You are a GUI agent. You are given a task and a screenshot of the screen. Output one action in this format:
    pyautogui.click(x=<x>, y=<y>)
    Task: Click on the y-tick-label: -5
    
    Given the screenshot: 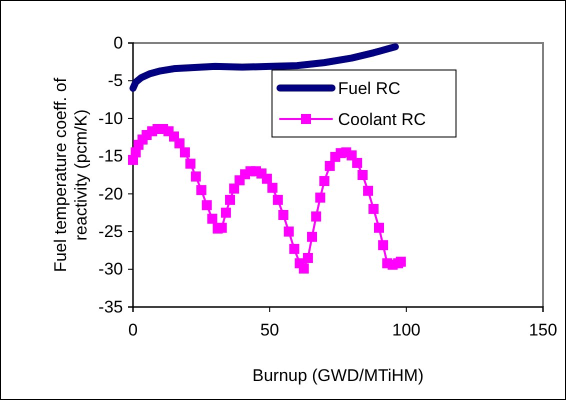 What is the action you would take?
    pyautogui.click(x=115, y=80)
    